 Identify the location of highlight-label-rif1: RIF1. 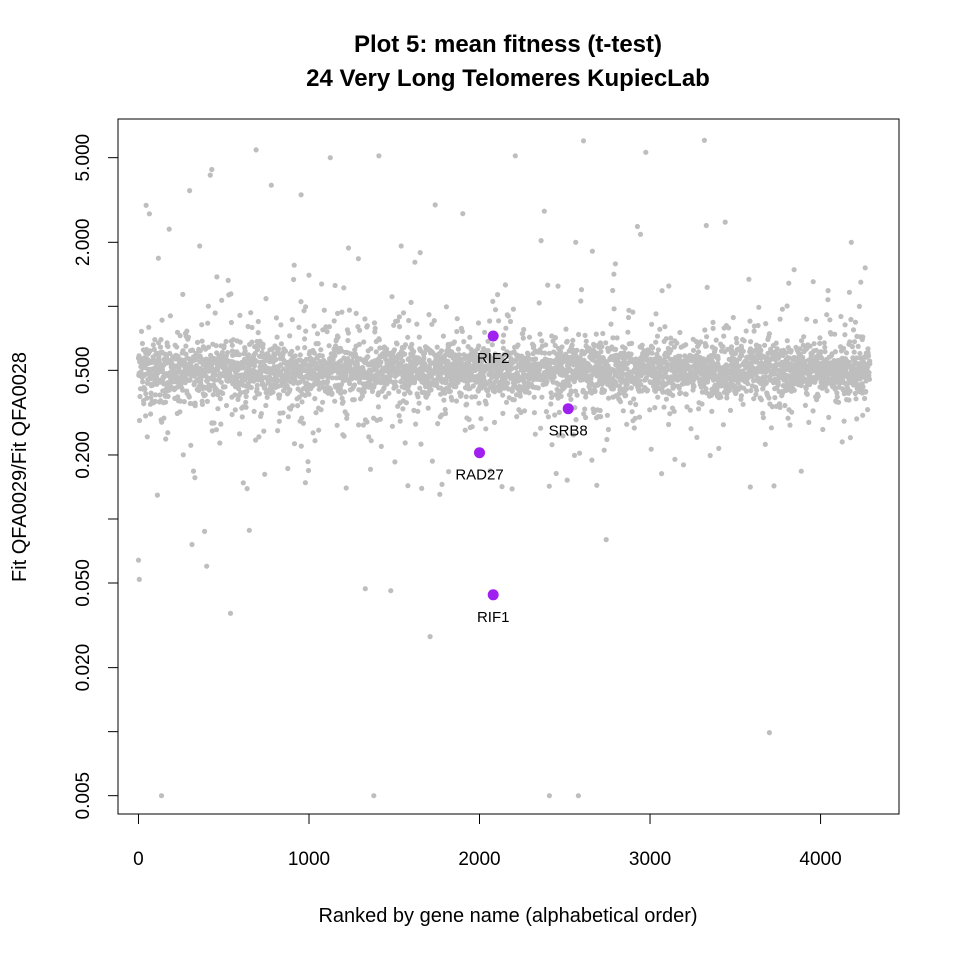
(493, 617).